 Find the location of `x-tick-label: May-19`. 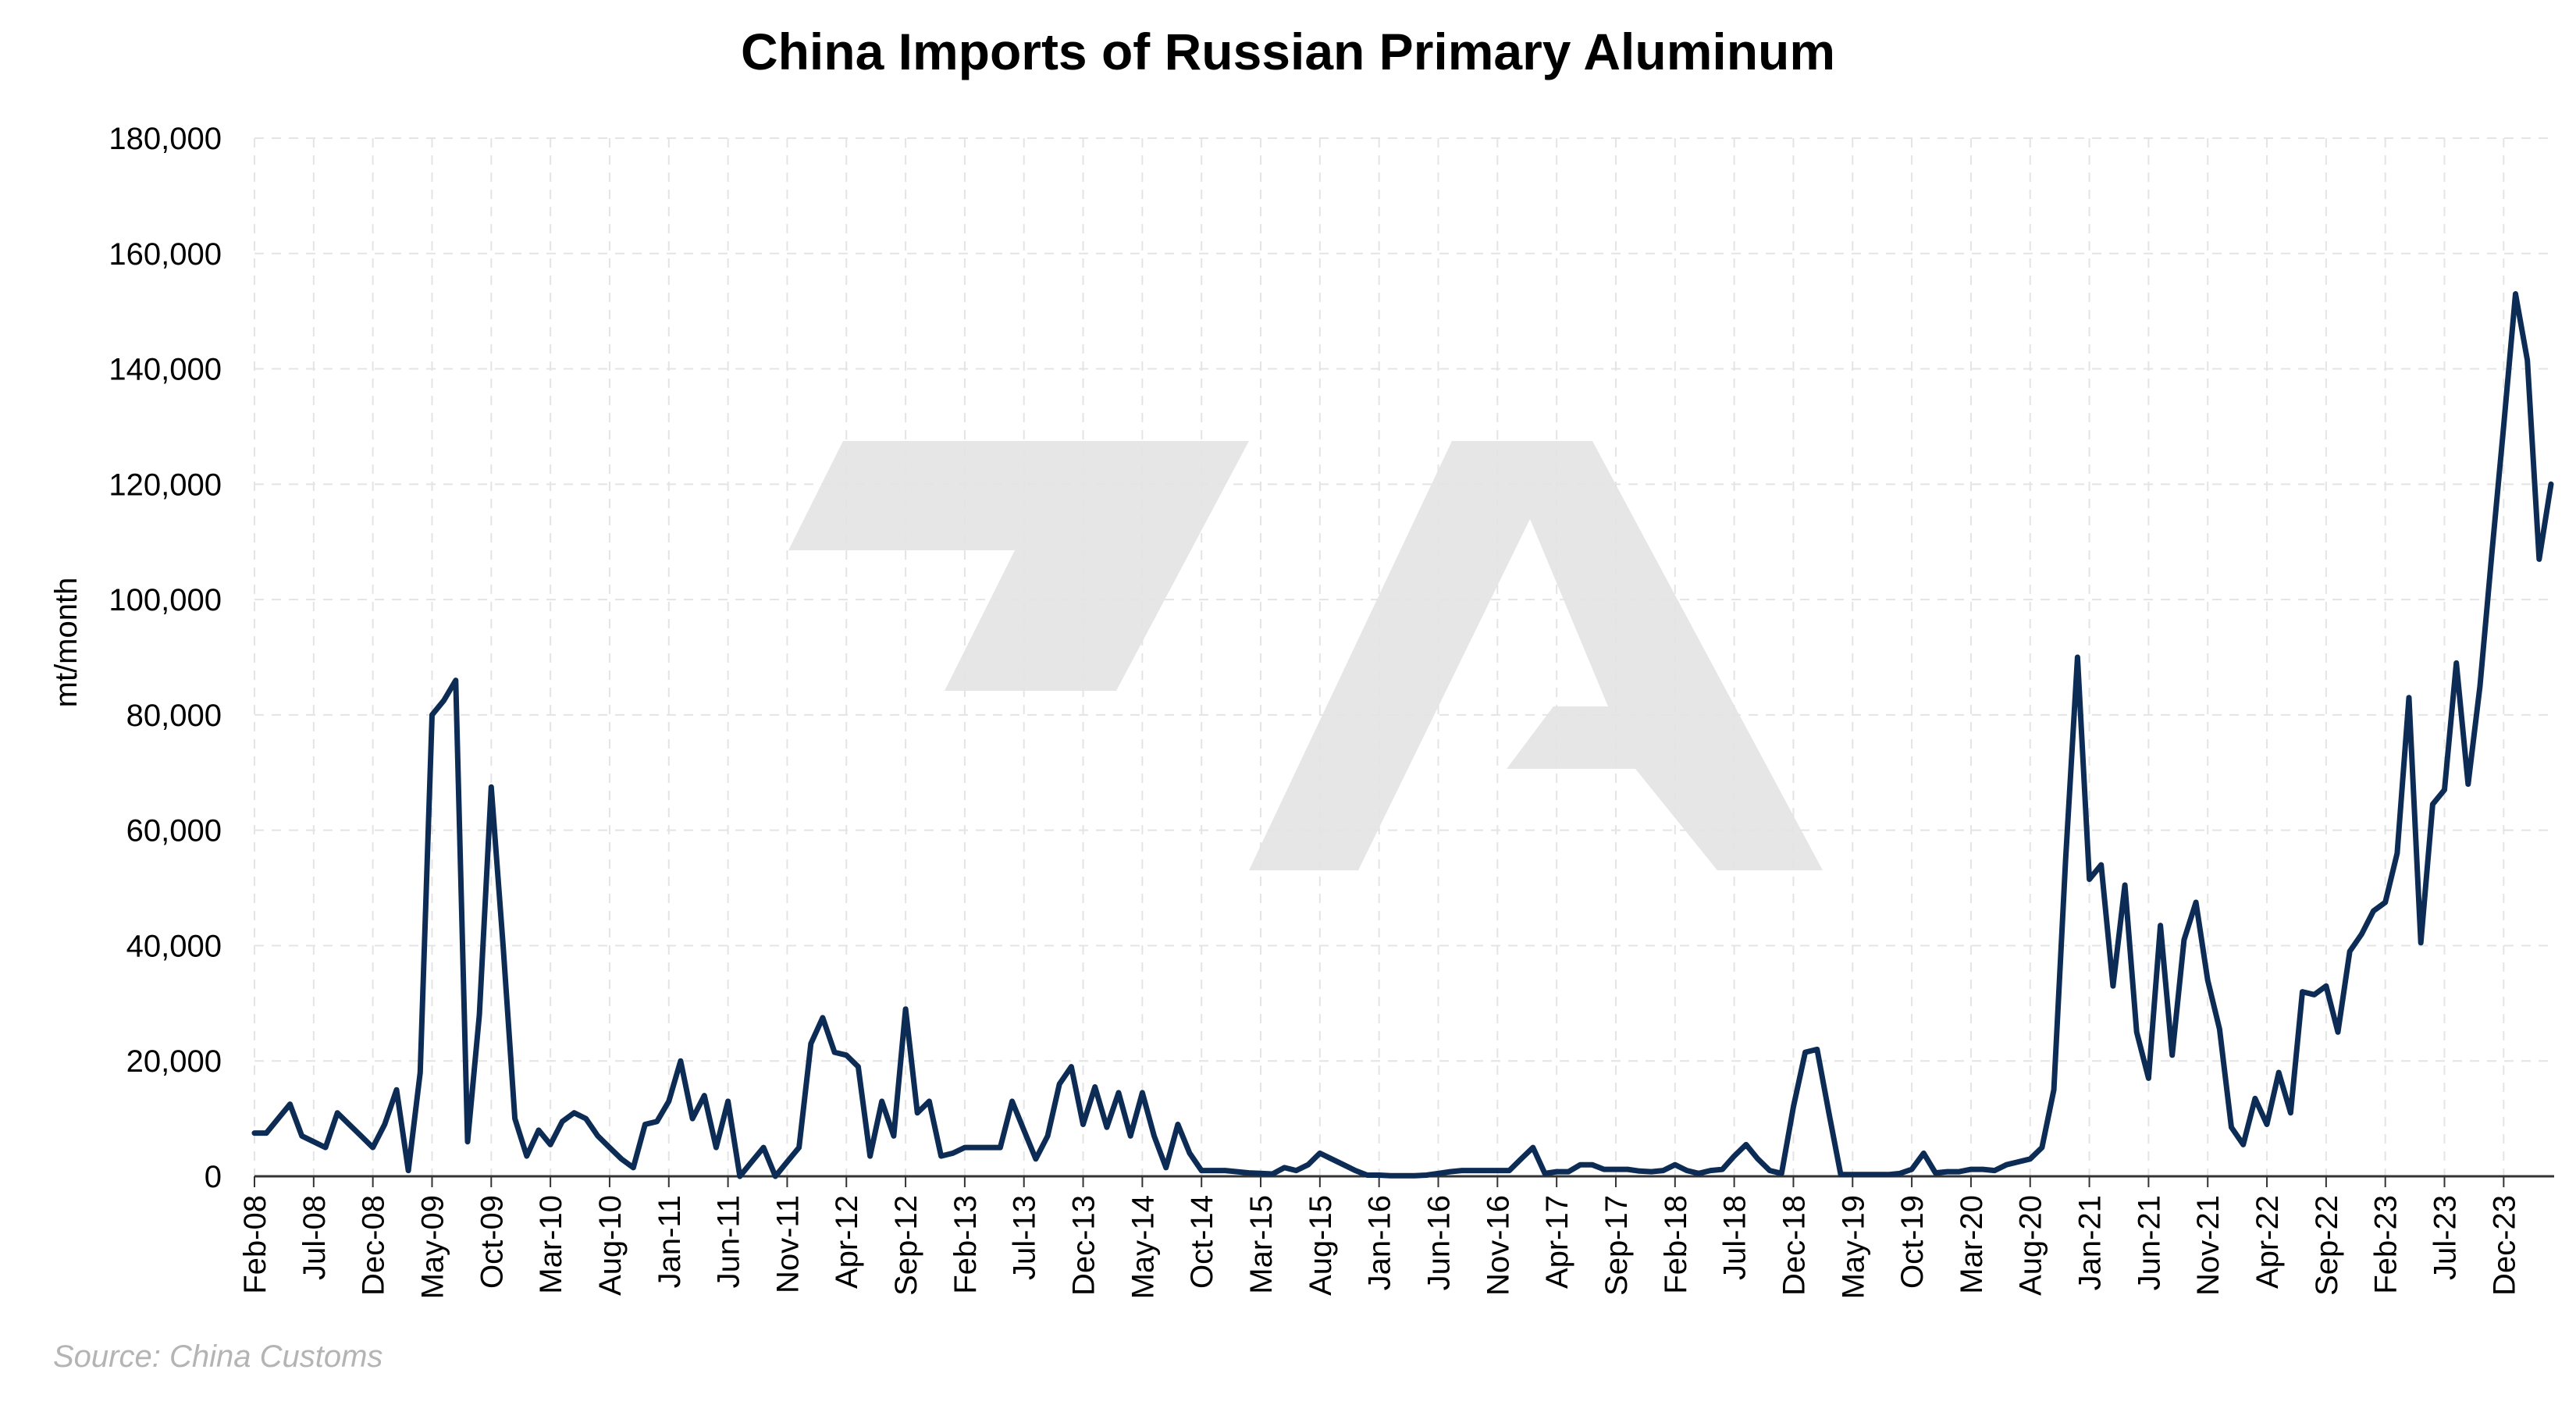

x-tick-label: May-19 is located at coordinates (1853, 1247).